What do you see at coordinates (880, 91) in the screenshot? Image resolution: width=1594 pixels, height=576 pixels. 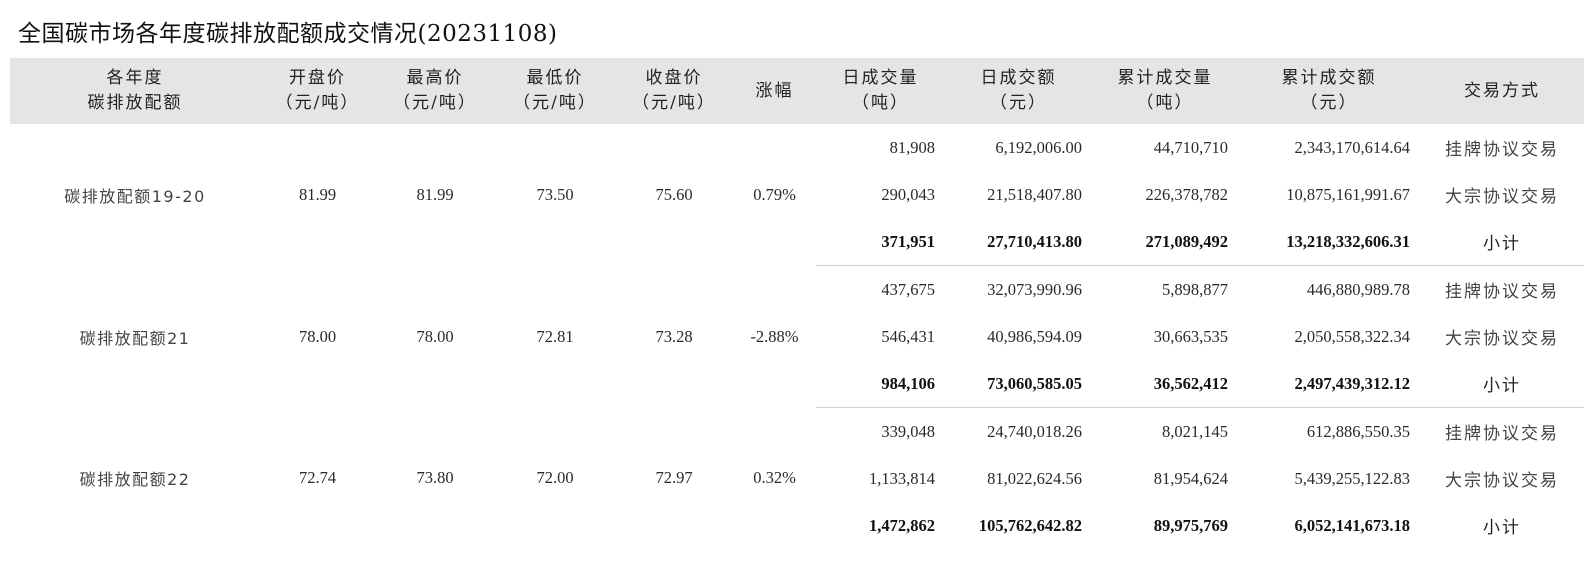 I see `header-day-volume: 日成交量 （吨）` at bounding box center [880, 91].